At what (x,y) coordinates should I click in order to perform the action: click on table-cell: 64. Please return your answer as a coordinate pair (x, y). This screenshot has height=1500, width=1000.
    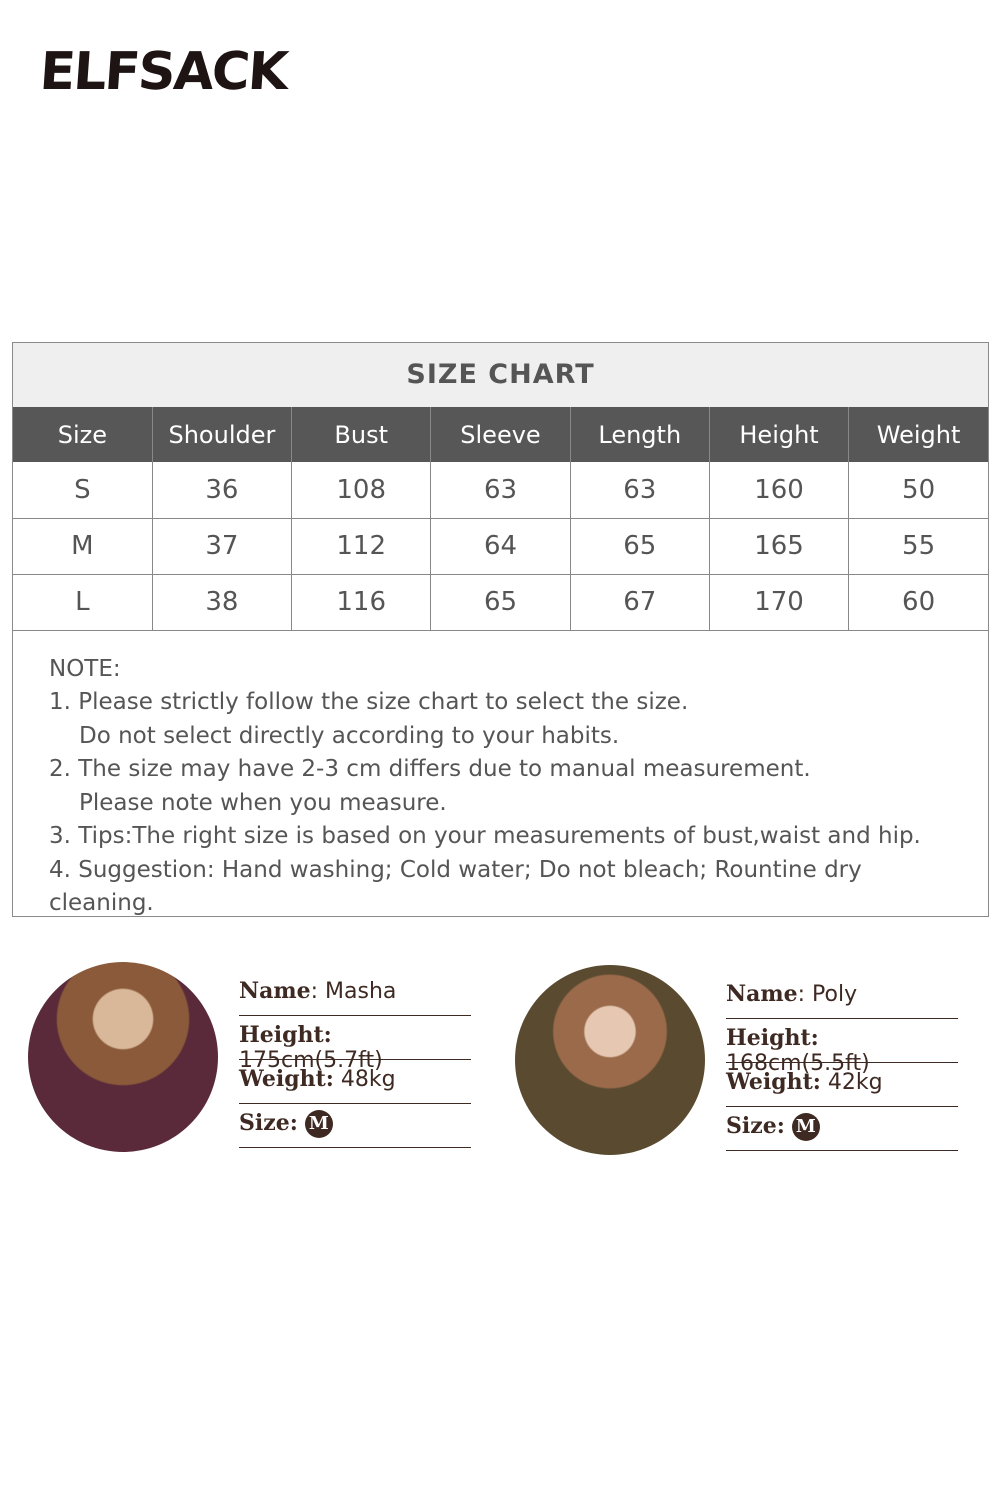
    Looking at the image, I should click on (500, 546).